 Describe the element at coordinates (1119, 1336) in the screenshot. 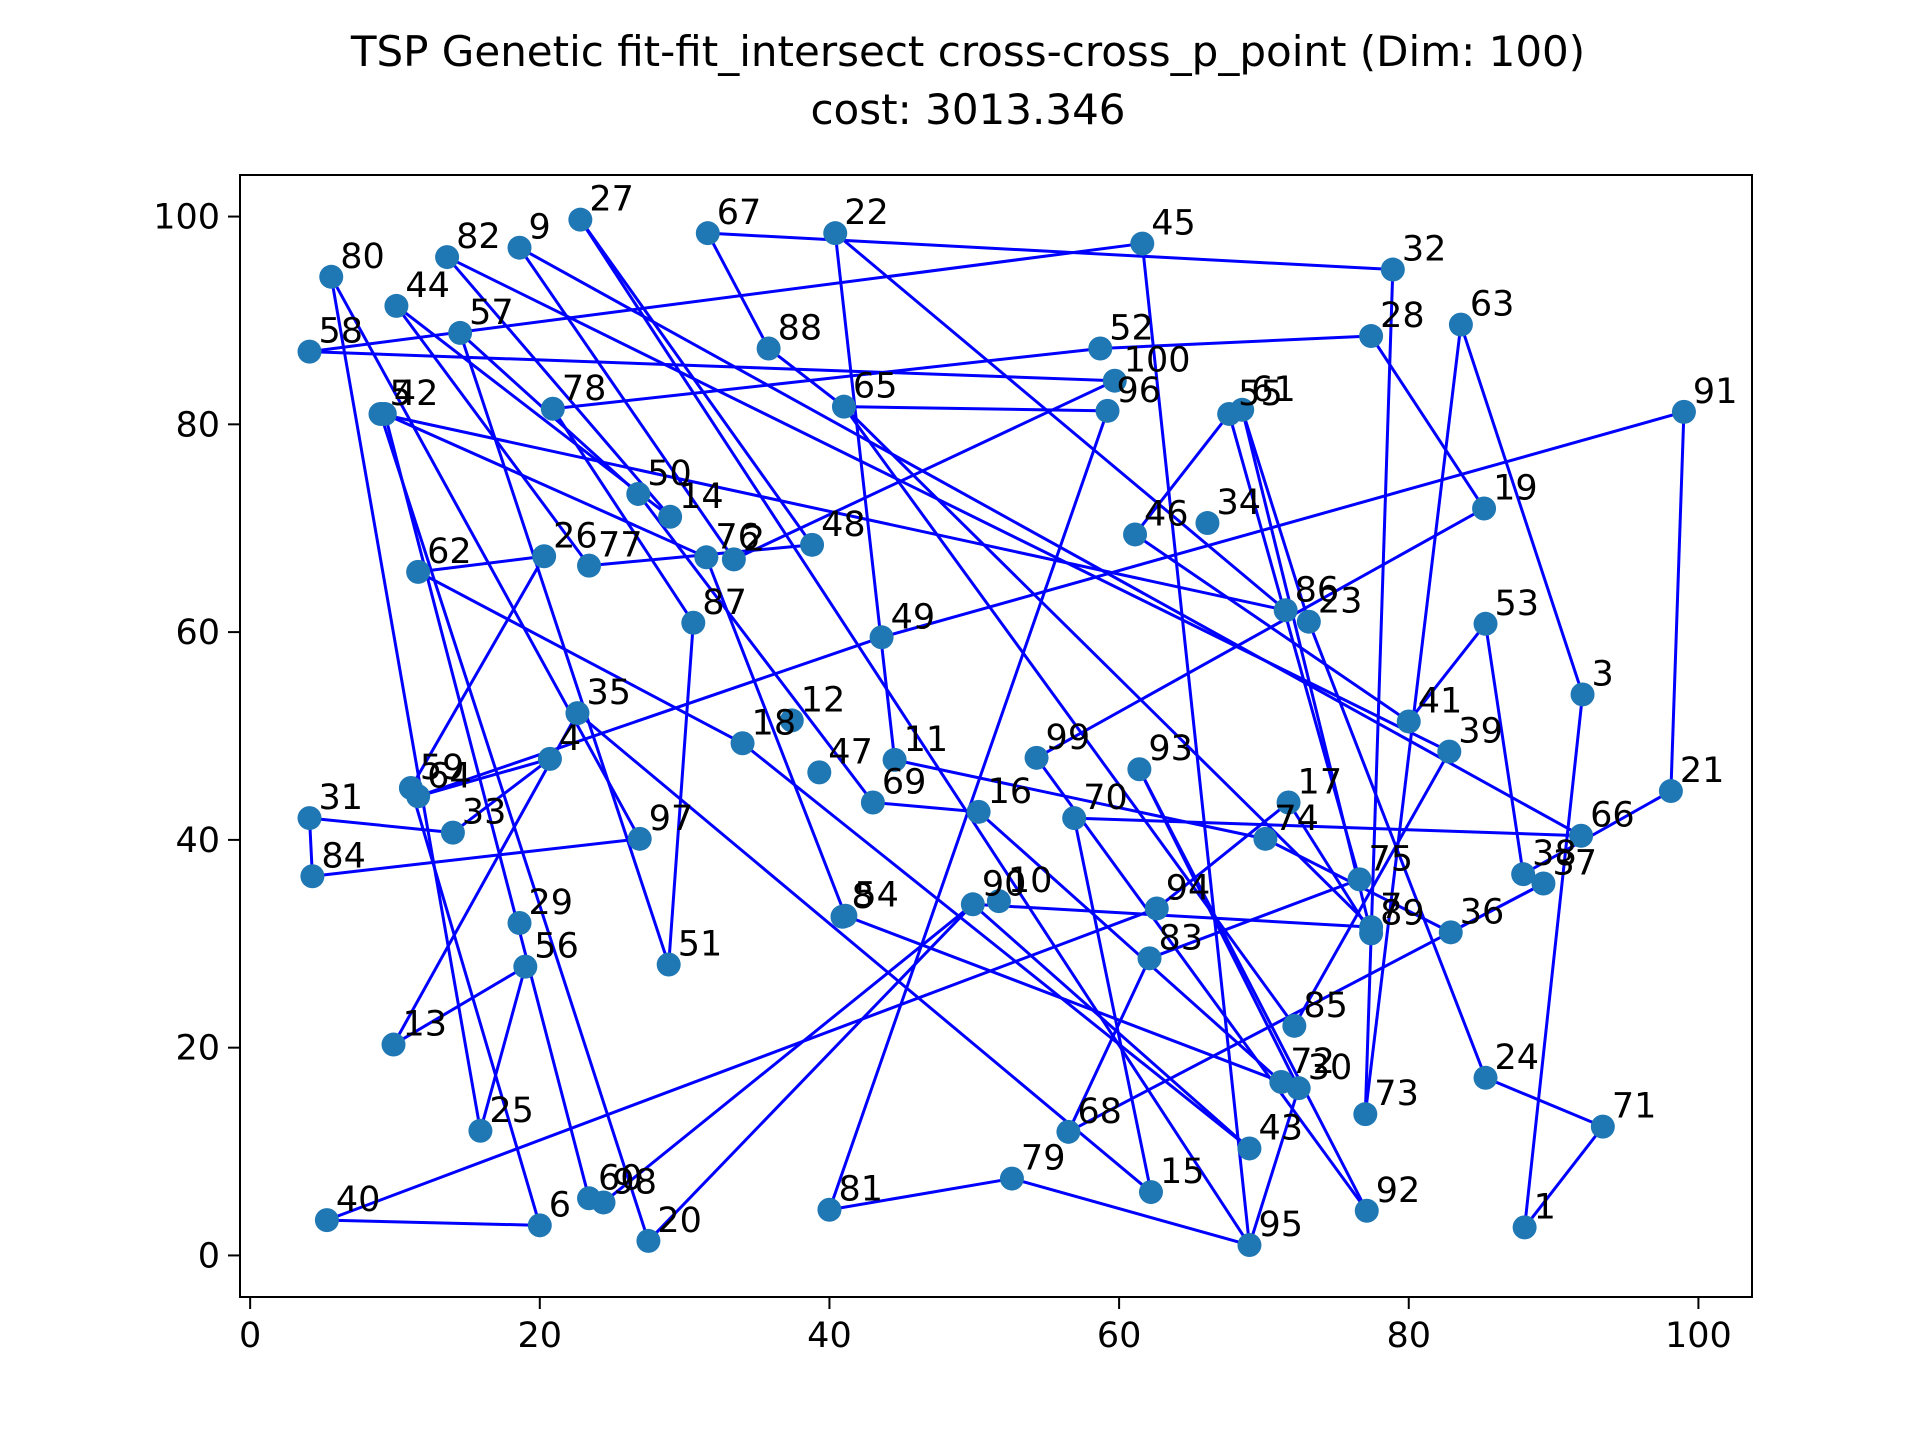

I see `x-tick-label: 60` at that location.